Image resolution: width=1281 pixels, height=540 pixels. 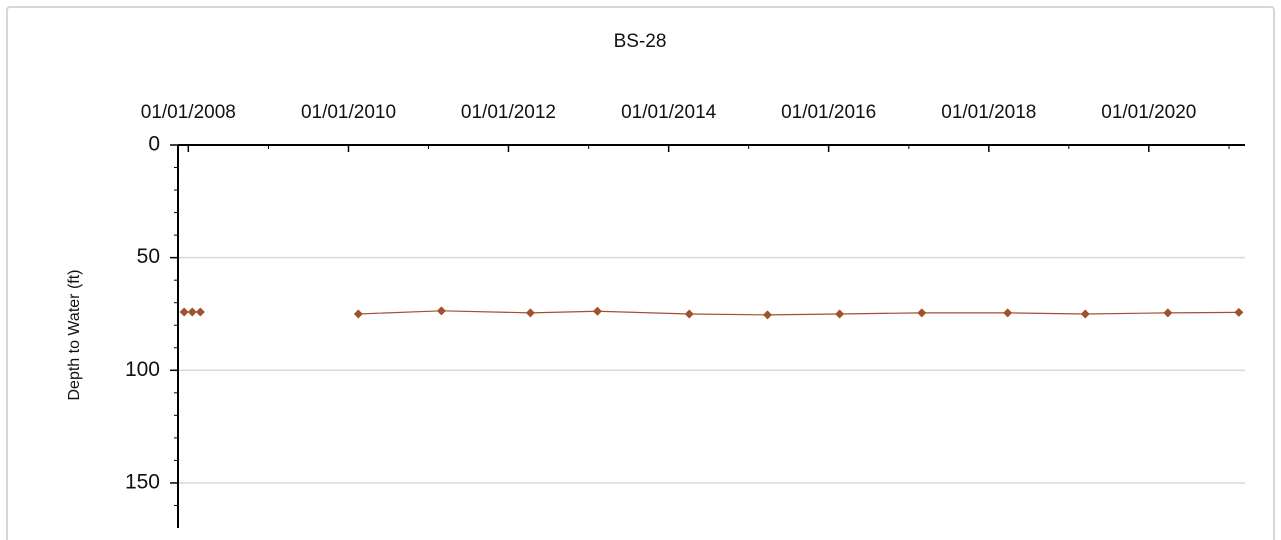 What do you see at coordinates (348, 112) in the screenshot?
I see `x-tick-label: 01/01/2010` at bounding box center [348, 112].